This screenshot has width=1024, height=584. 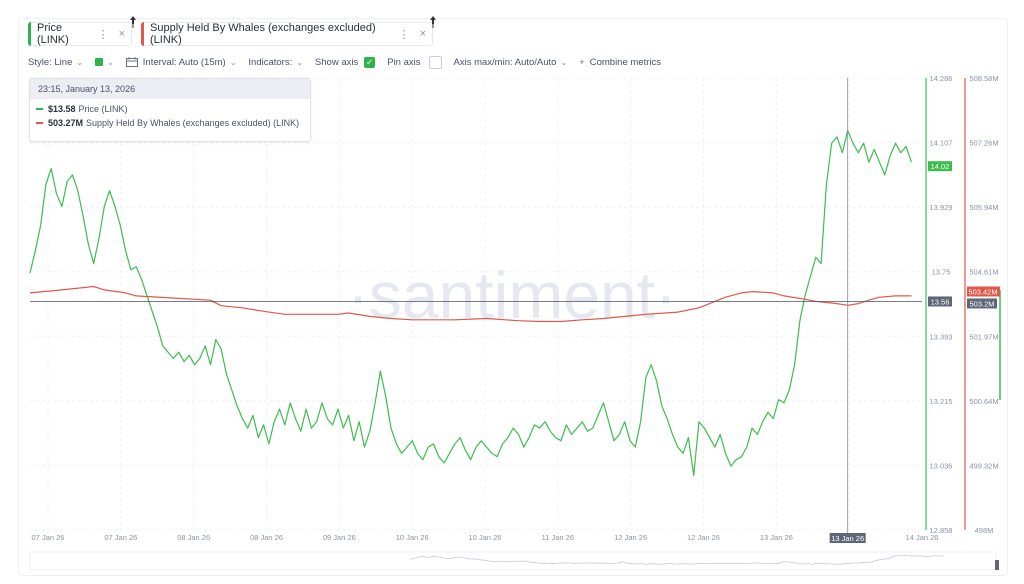 I want to click on price-axis-tick: 12.858, so click(x=941, y=530).